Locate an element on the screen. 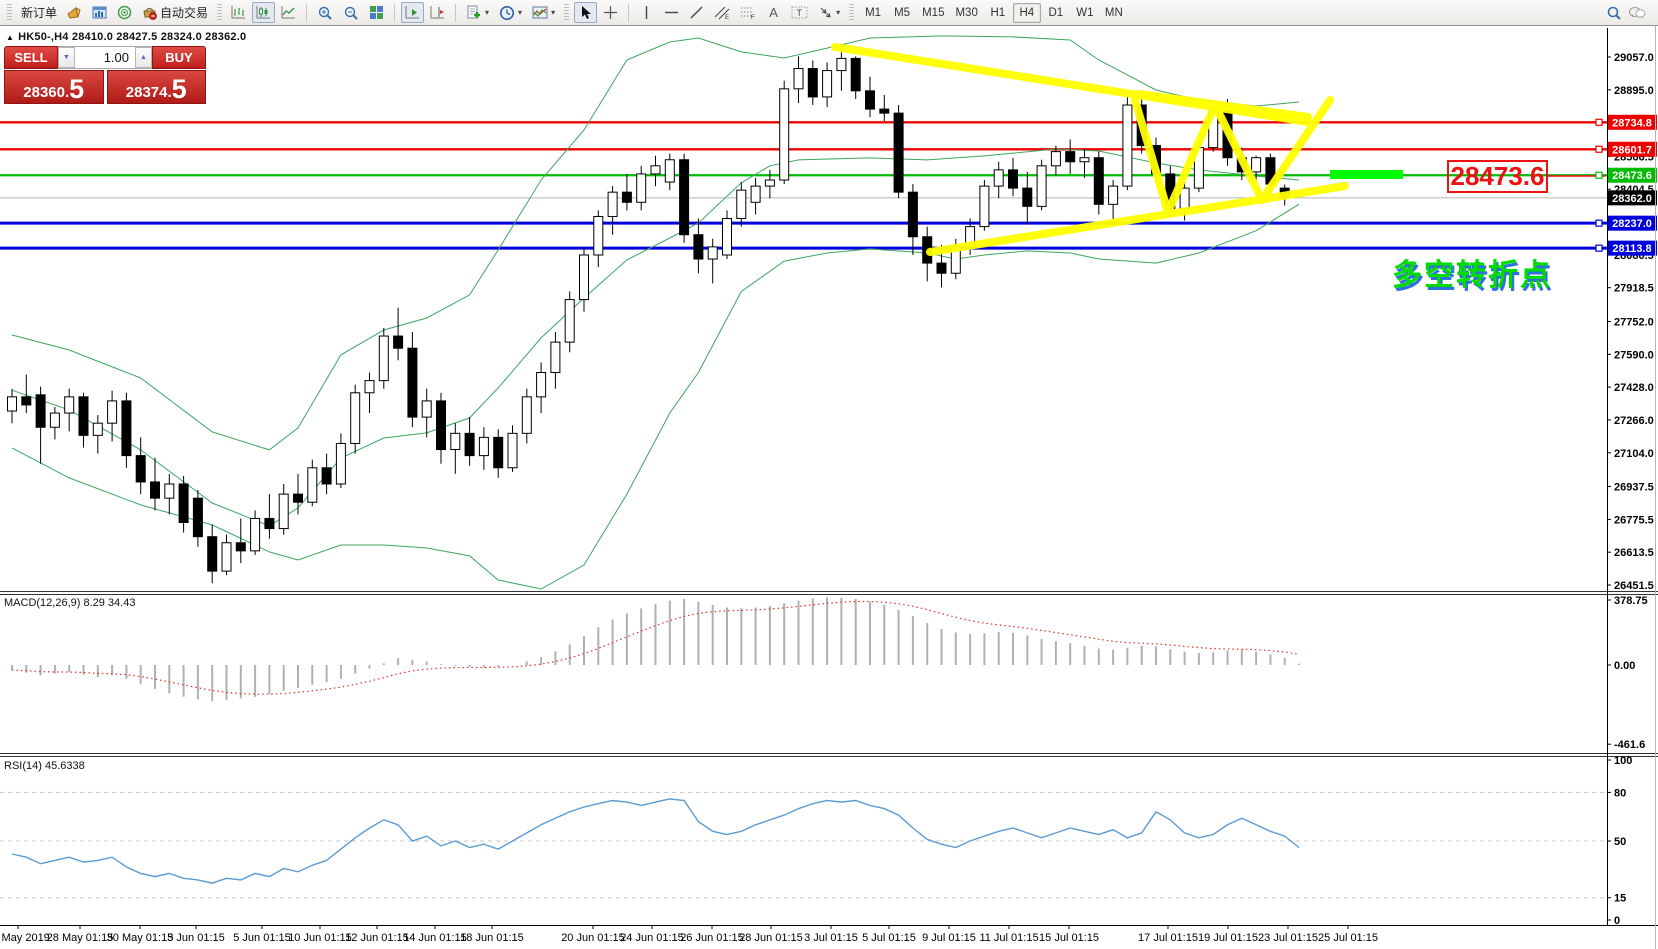 This screenshot has height=949, width=1658. price-callout-box: 28473.6 is located at coordinates (1497, 176).